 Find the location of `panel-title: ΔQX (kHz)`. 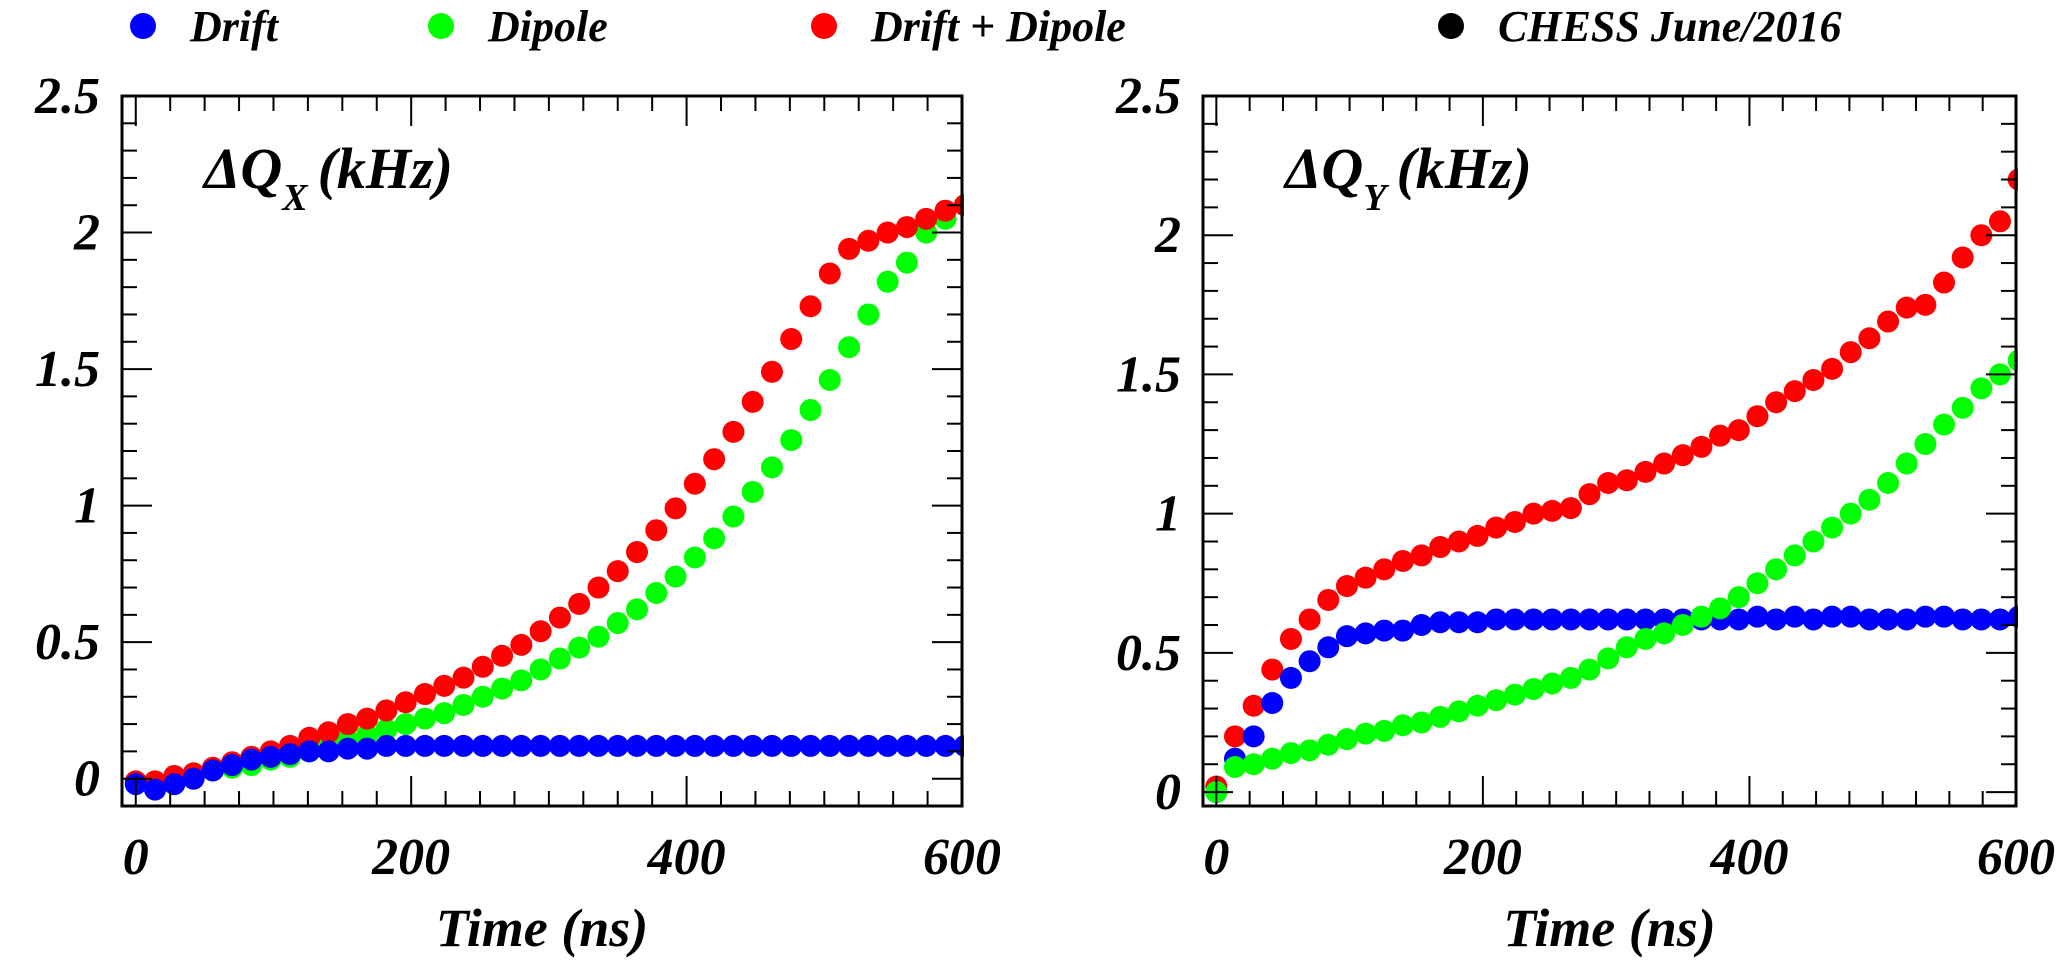

panel-title: ΔQX (kHz) is located at coordinates (327, 177).